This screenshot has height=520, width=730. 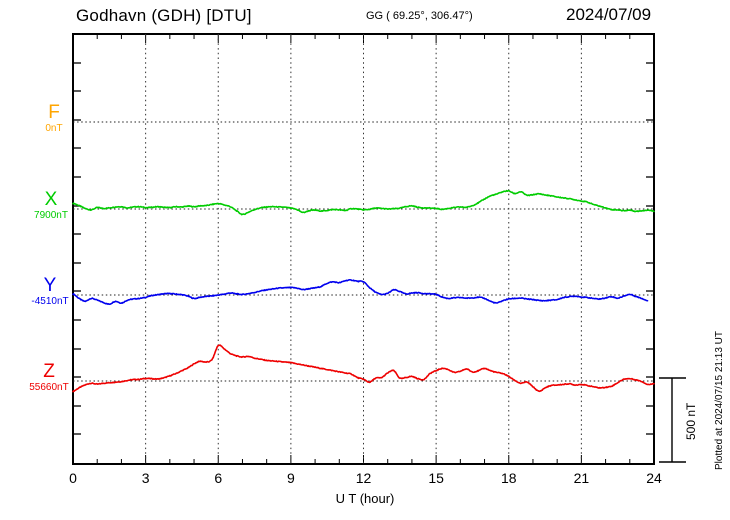 I want to click on component-baseline-x: 7900nT, so click(x=51, y=215).